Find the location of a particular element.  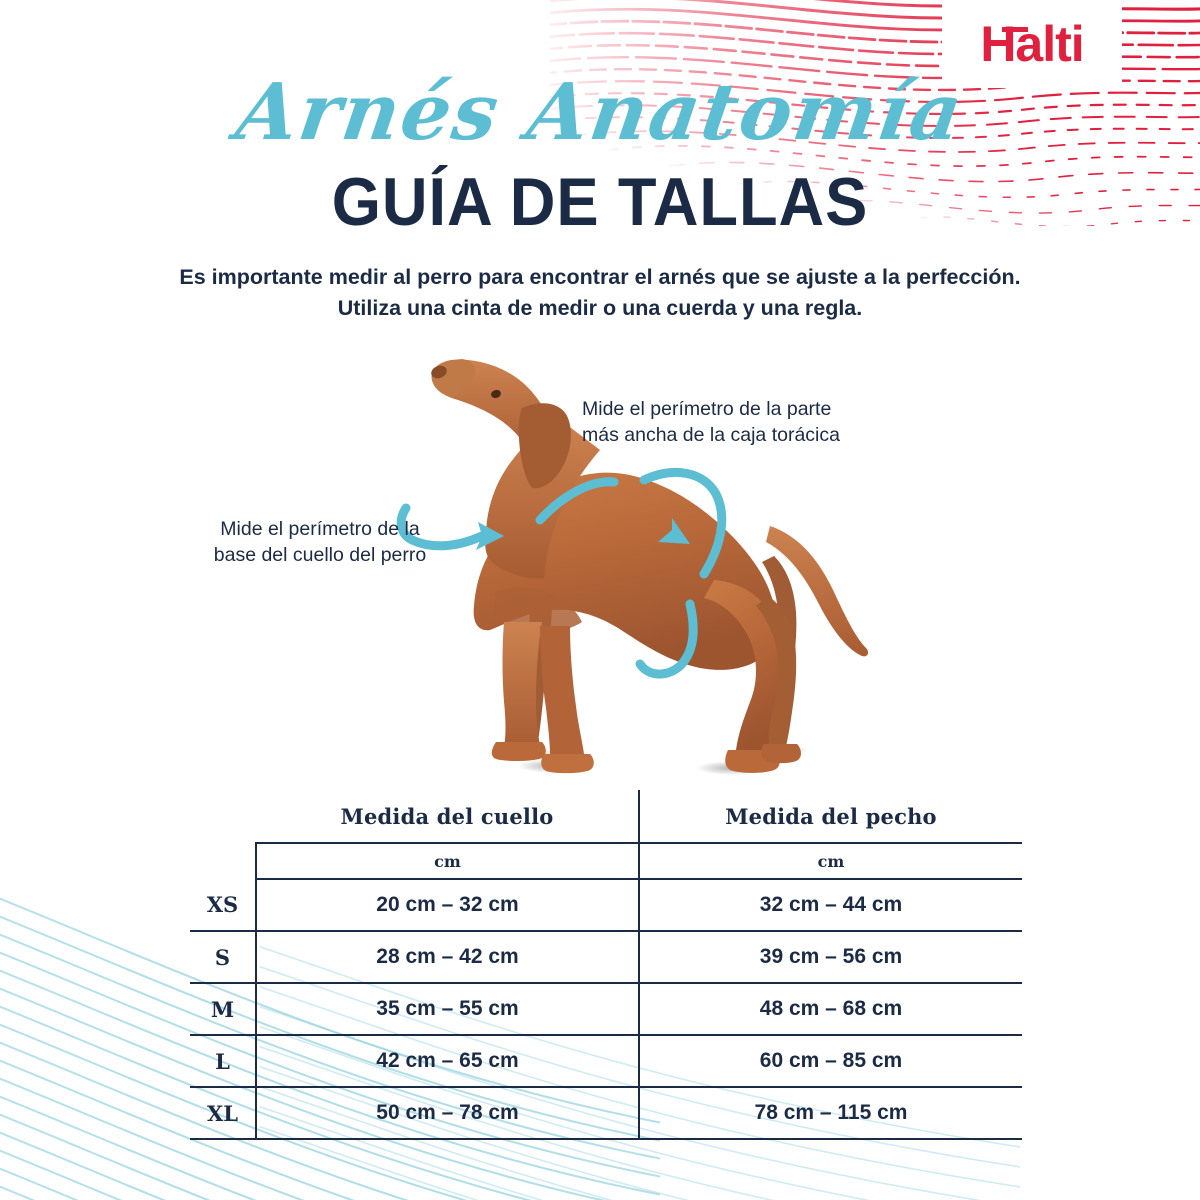

table-row: L 42 cm – 65 cm 60 cm – 85 cm is located at coordinates (606, 1061).